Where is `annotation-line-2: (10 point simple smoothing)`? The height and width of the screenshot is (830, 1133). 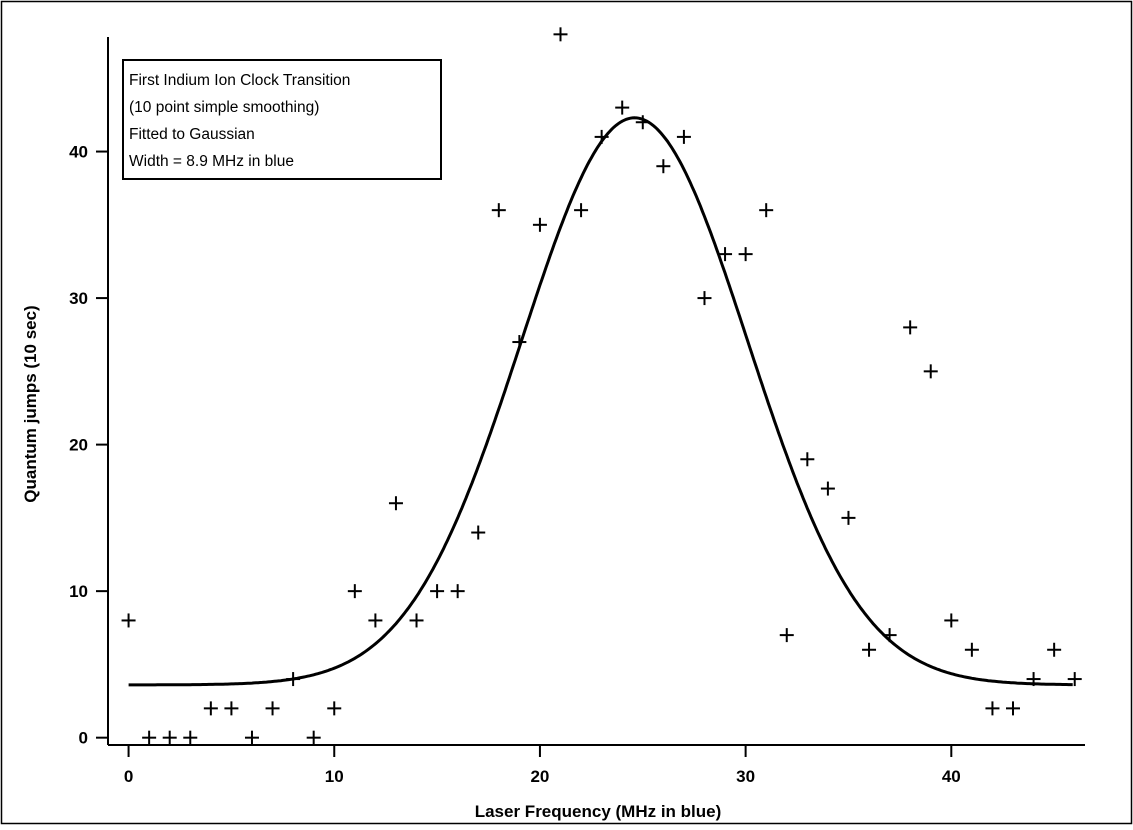 annotation-line-2: (10 point simple smoothing) is located at coordinates (224, 107).